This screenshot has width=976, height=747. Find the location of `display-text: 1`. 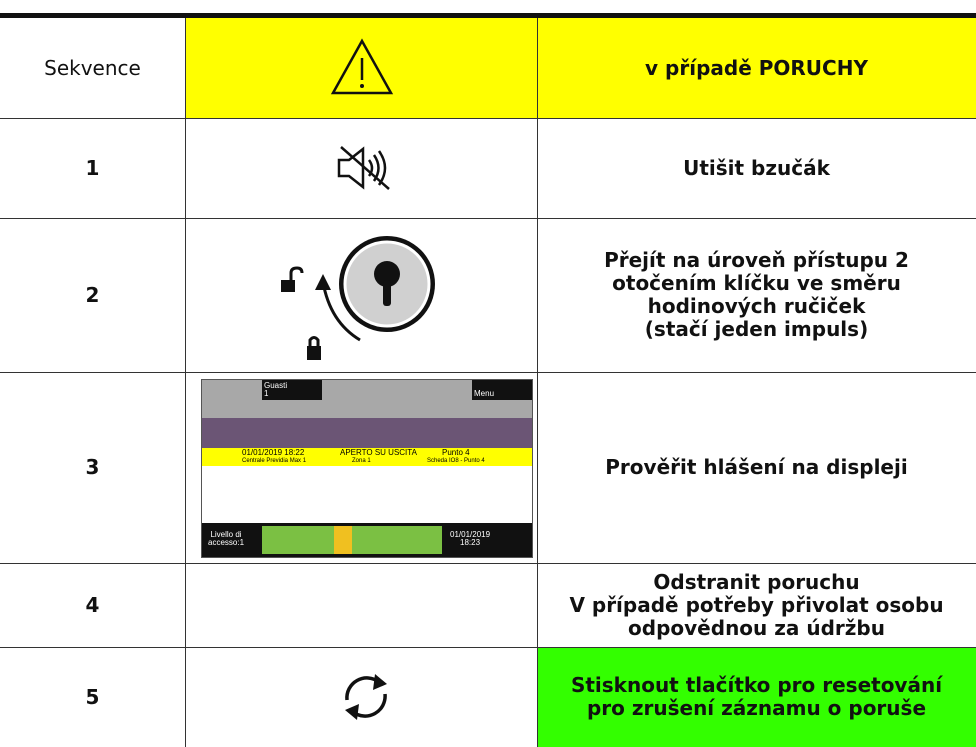

display-text: 1 is located at coordinates (266, 393).